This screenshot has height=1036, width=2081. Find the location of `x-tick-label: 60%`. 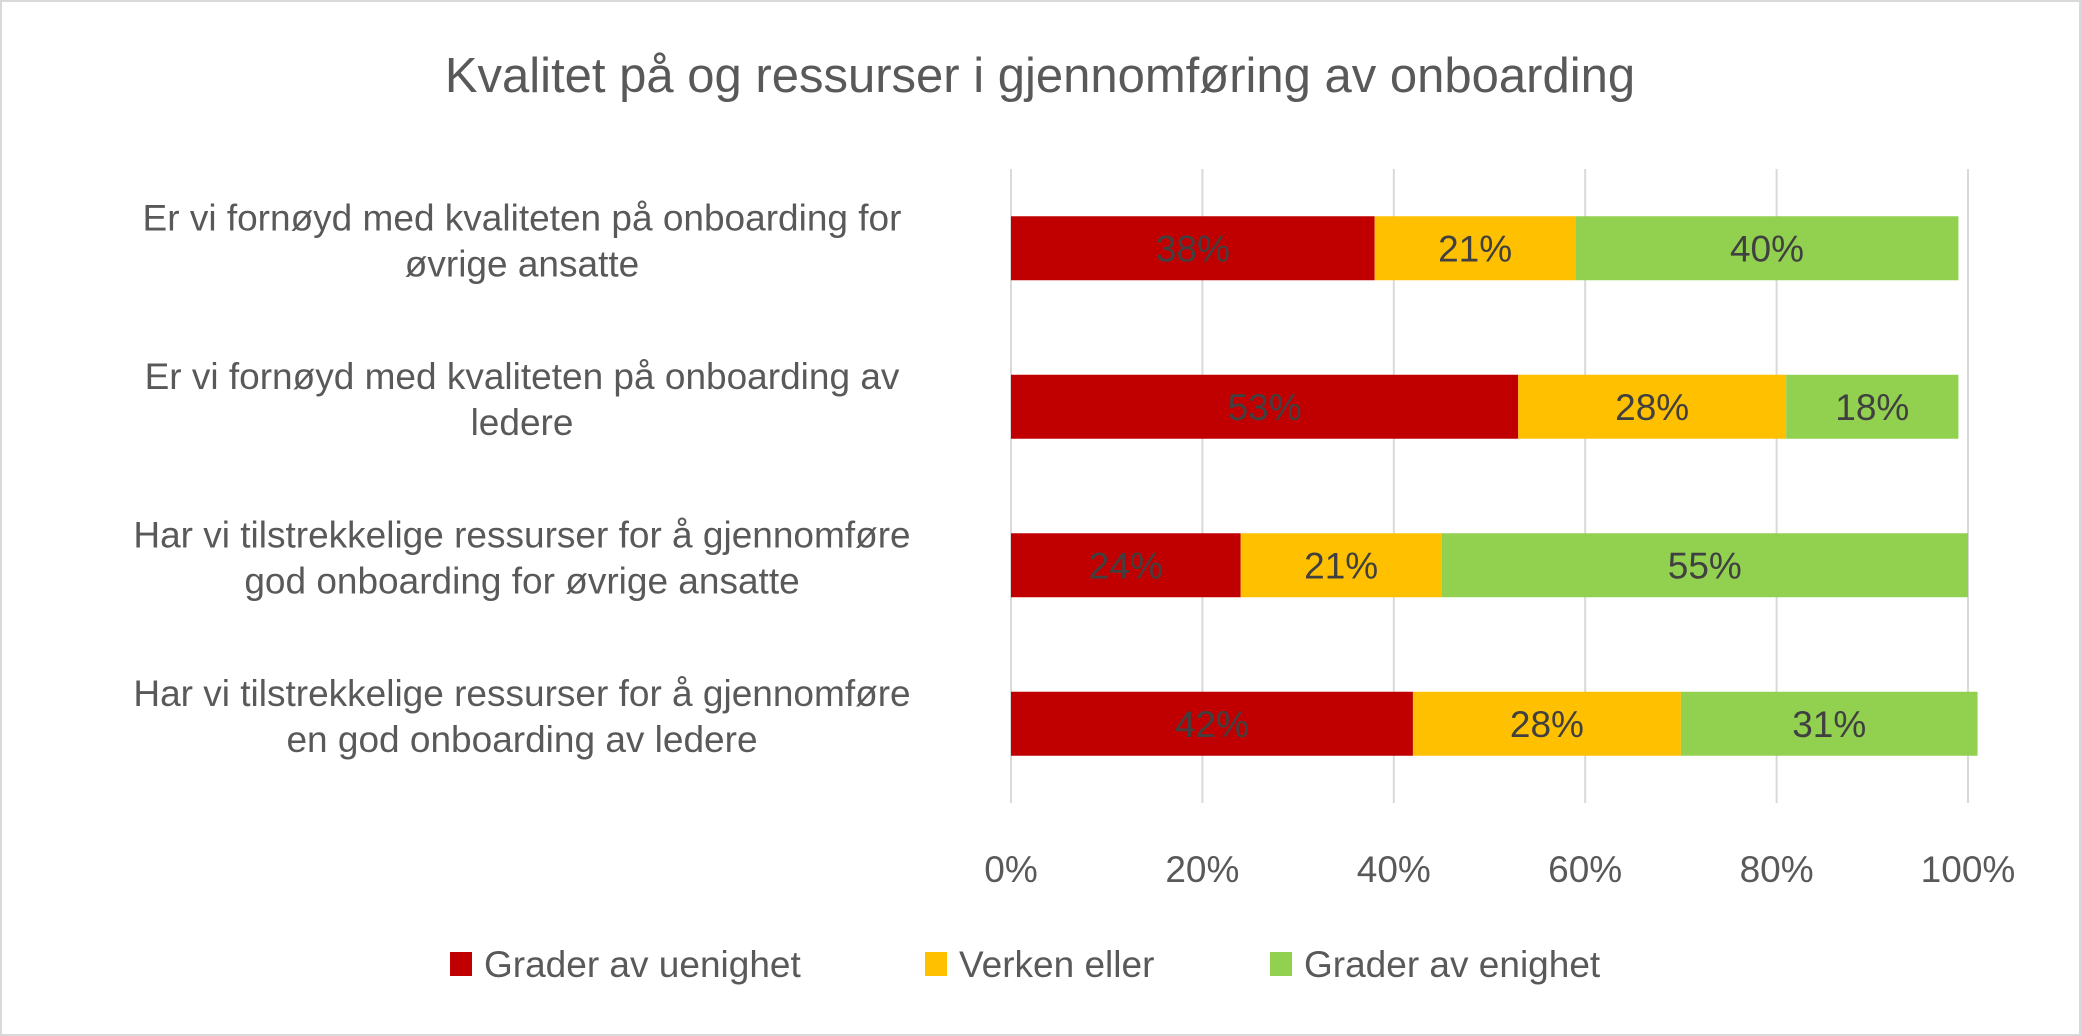

x-tick-label: 60% is located at coordinates (1585, 869).